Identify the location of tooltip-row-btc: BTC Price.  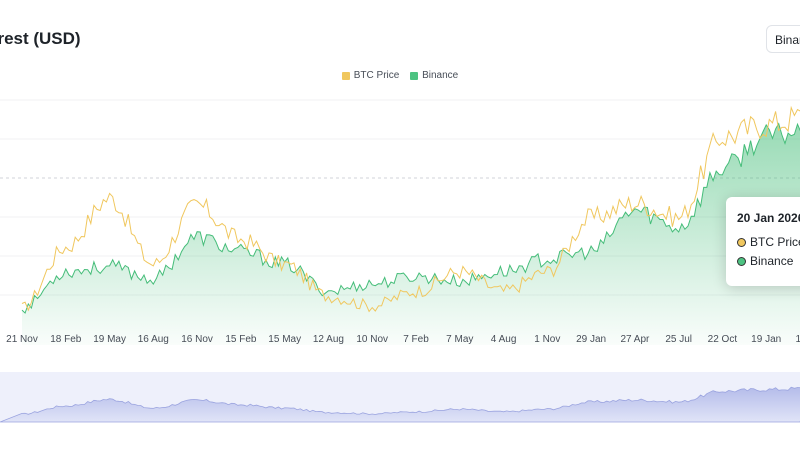
(768, 242).